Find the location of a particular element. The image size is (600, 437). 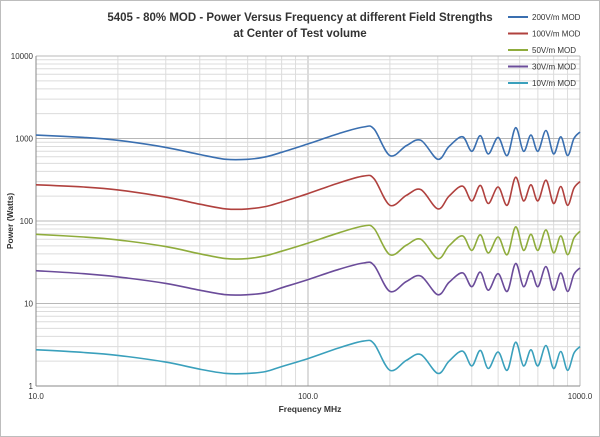

chart-subtitle: at Center of Test volume is located at coordinates (299, 34).